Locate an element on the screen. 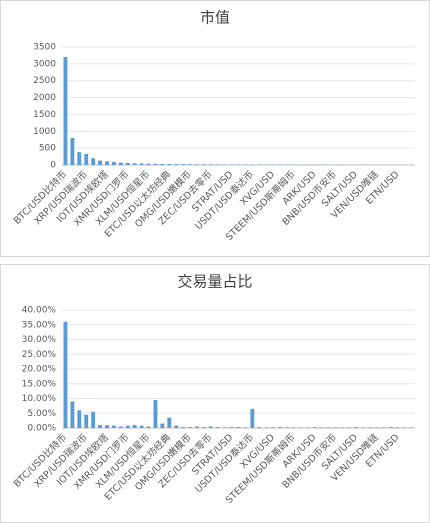 This screenshot has width=430, height=523. y-tick-label: 0 is located at coordinates (53, 166).